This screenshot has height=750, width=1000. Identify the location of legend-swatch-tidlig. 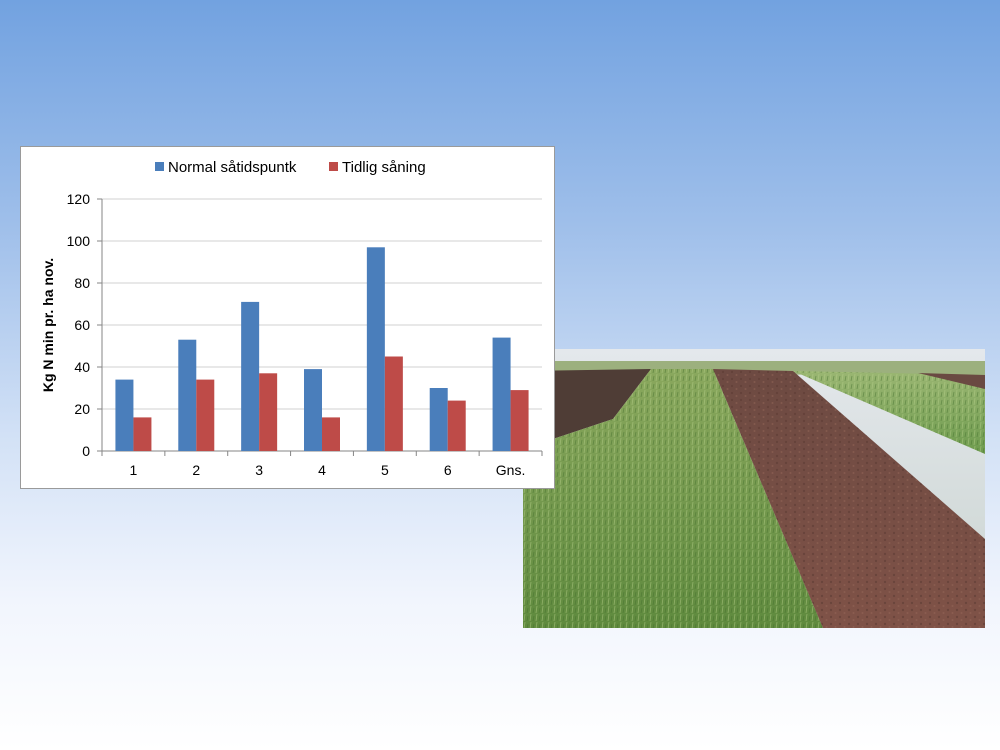
(333, 166).